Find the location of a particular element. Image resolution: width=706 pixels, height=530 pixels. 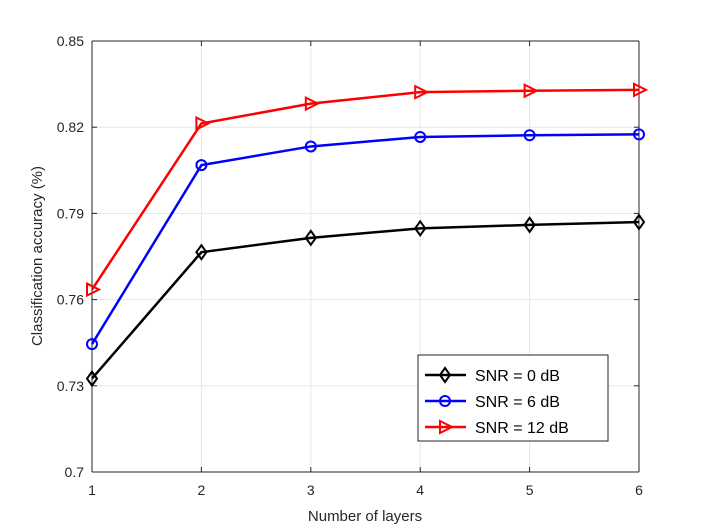

y-tick-label: 0.79 is located at coordinates (70, 213).